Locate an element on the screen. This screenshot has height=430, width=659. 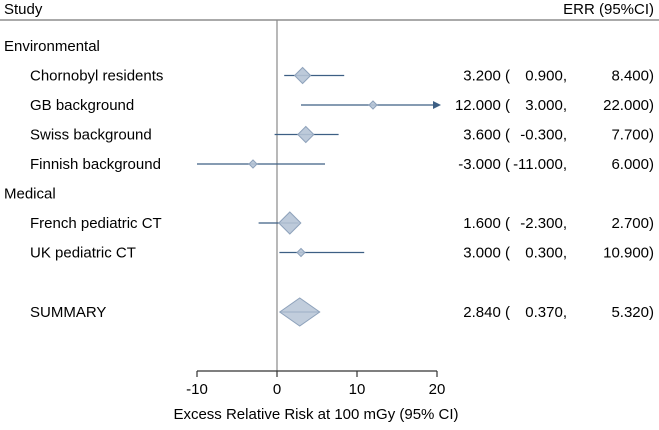
ci-lower: 3.000, is located at coordinates (546, 105).